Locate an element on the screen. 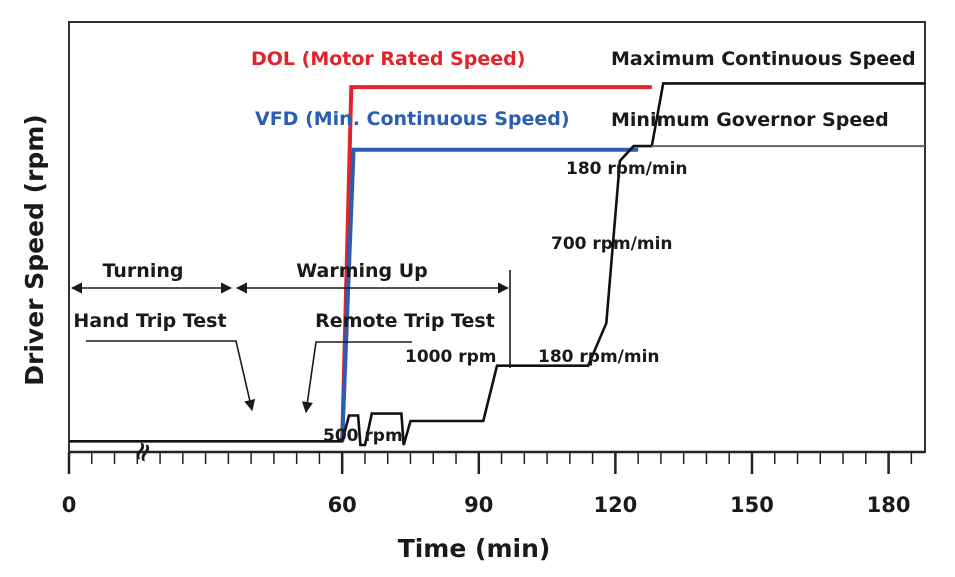 The height and width of the screenshot is (577, 955). rate-700-label: 700 rpm/min is located at coordinates (612, 244).